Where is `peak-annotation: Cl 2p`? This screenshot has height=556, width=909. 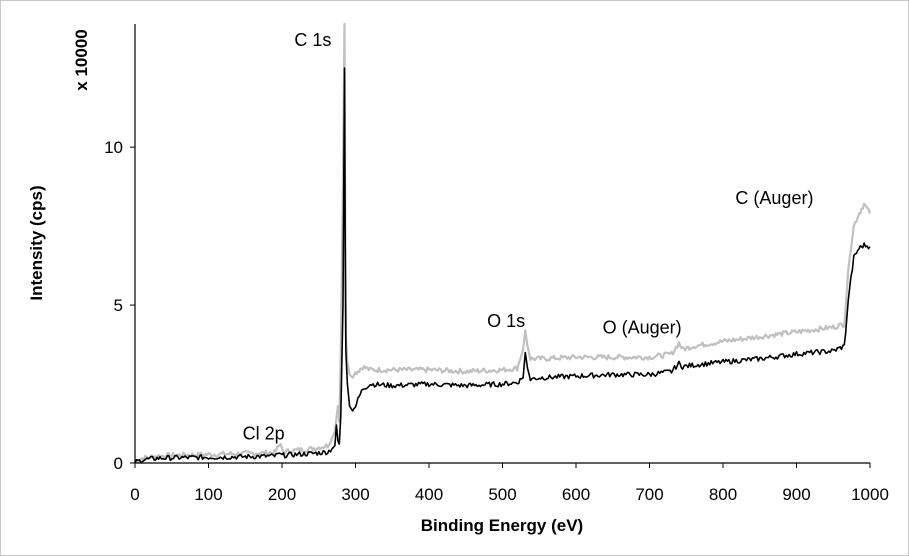
peak-annotation: Cl 2p is located at coordinates (264, 433).